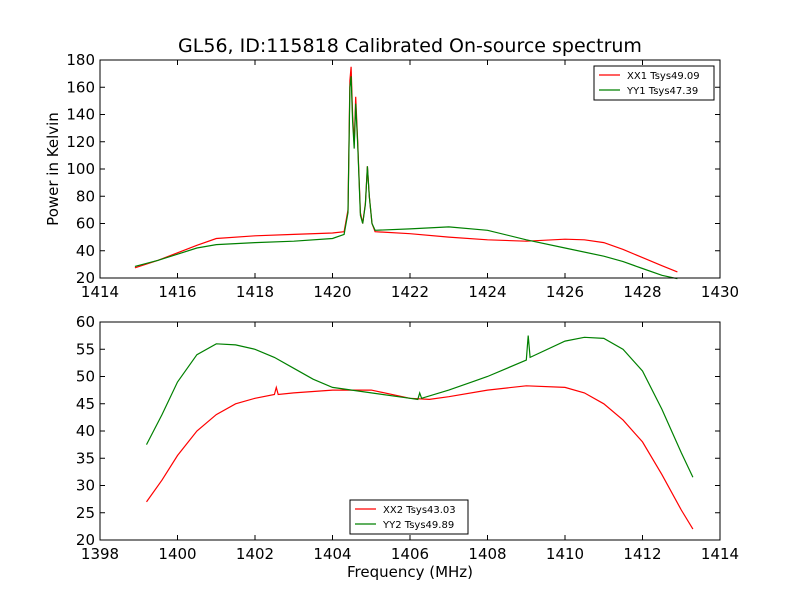 The image size is (800, 600). What do you see at coordinates (80, 60) in the screenshot?
I see `y-tick-label: 180` at bounding box center [80, 60].